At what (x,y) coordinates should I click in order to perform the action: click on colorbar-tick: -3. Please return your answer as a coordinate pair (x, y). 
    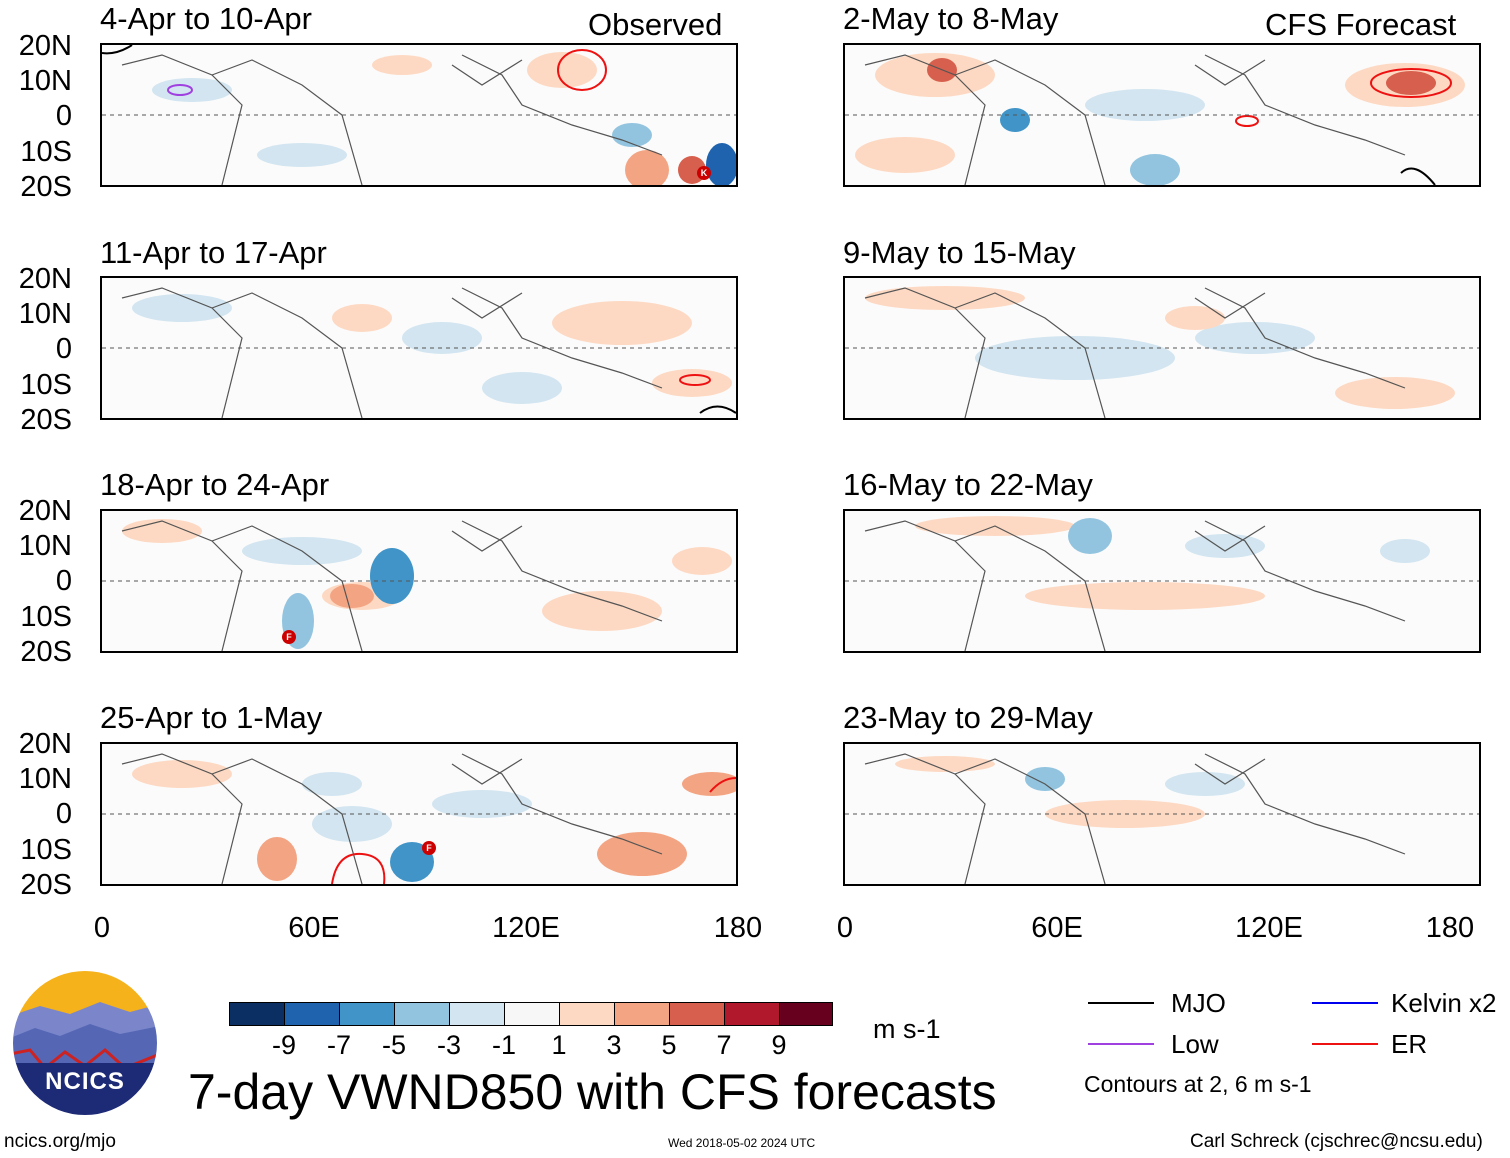
    Looking at the image, I should click on (448, 1045).